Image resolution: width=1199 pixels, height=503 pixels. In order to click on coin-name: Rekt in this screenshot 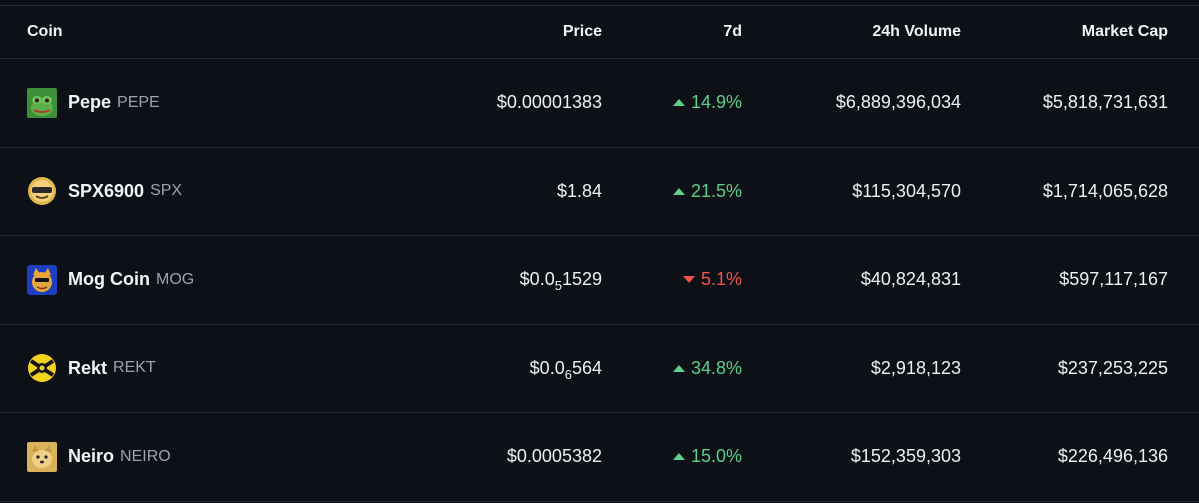, I will do `click(88, 367)`.